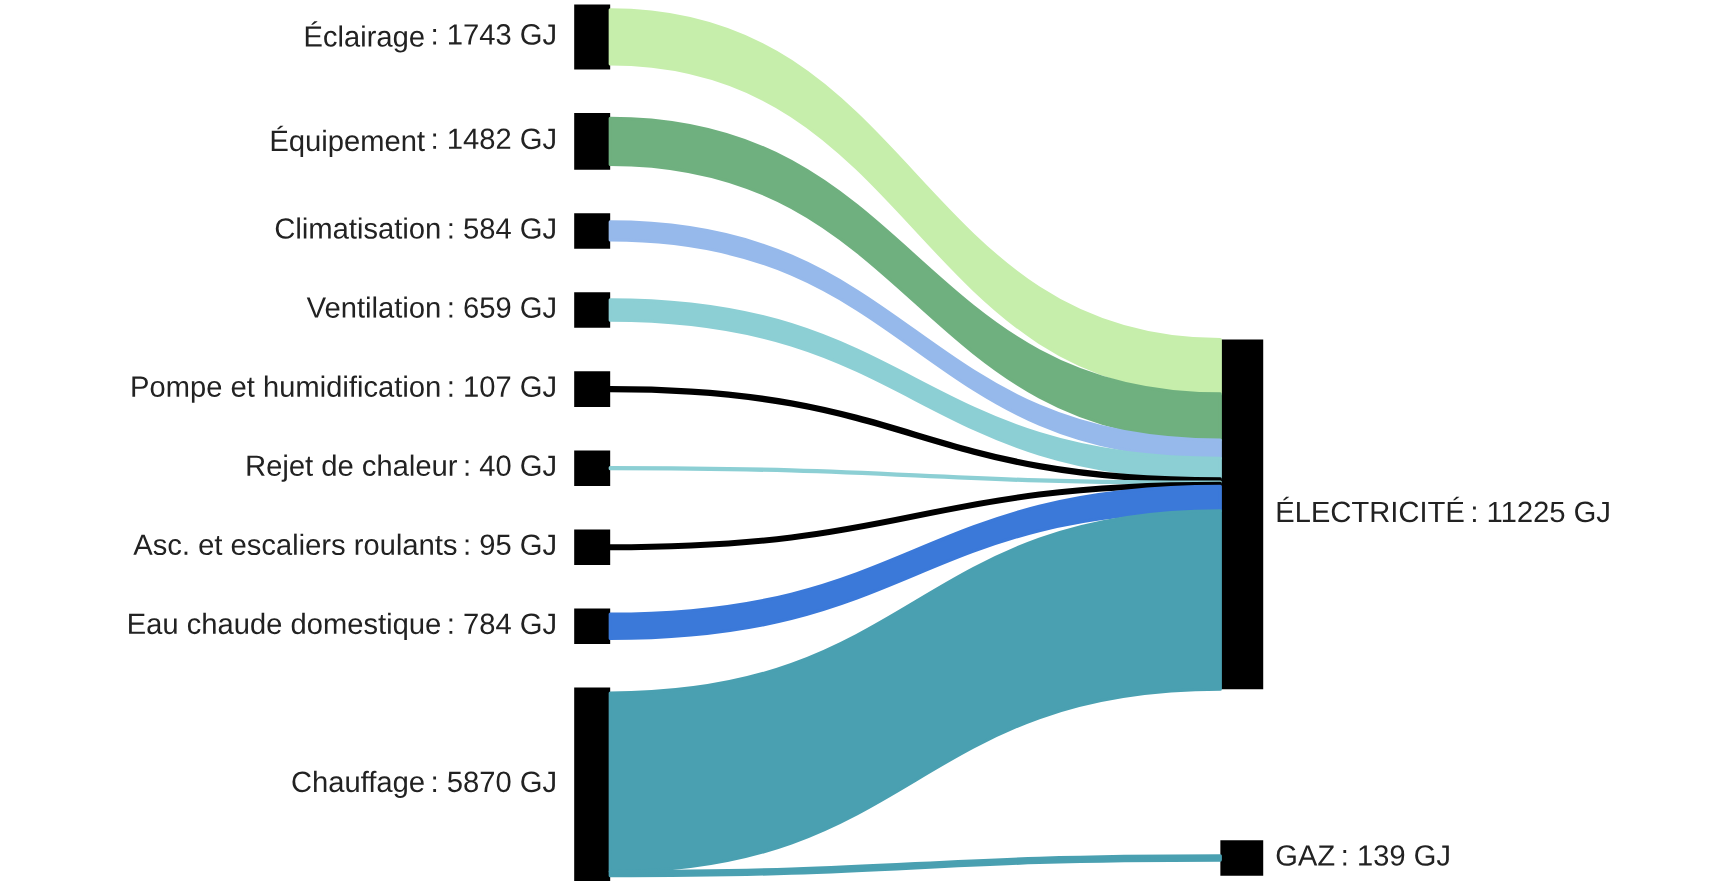  What do you see at coordinates (358, 784) in the screenshot?
I see `category-label: Chauffage` at bounding box center [358, 784].